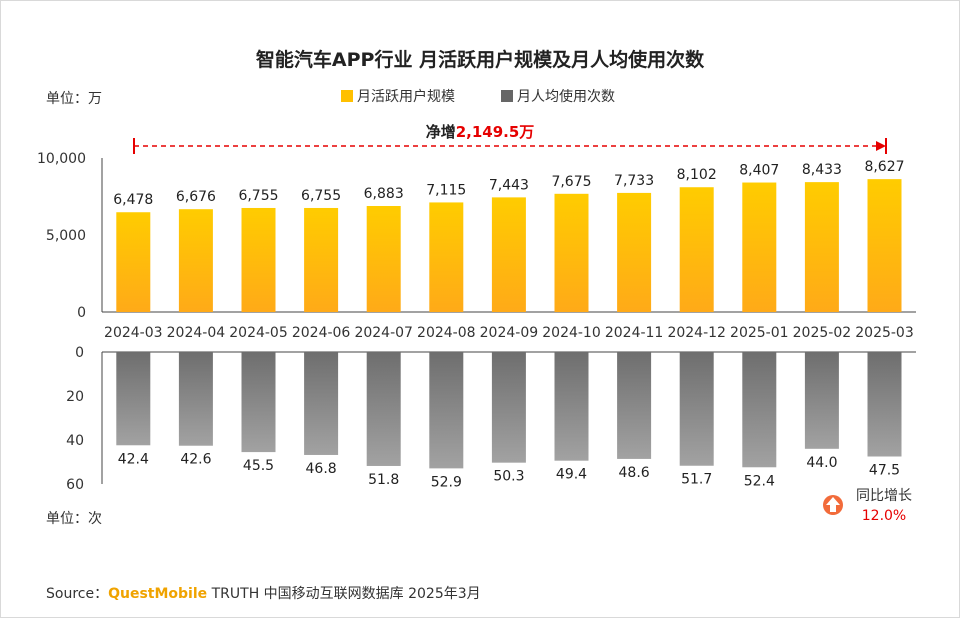  Describe the element at coordinates (571, 333) in the screenshot. I see `x-tick-label: 2024-10` at that location.